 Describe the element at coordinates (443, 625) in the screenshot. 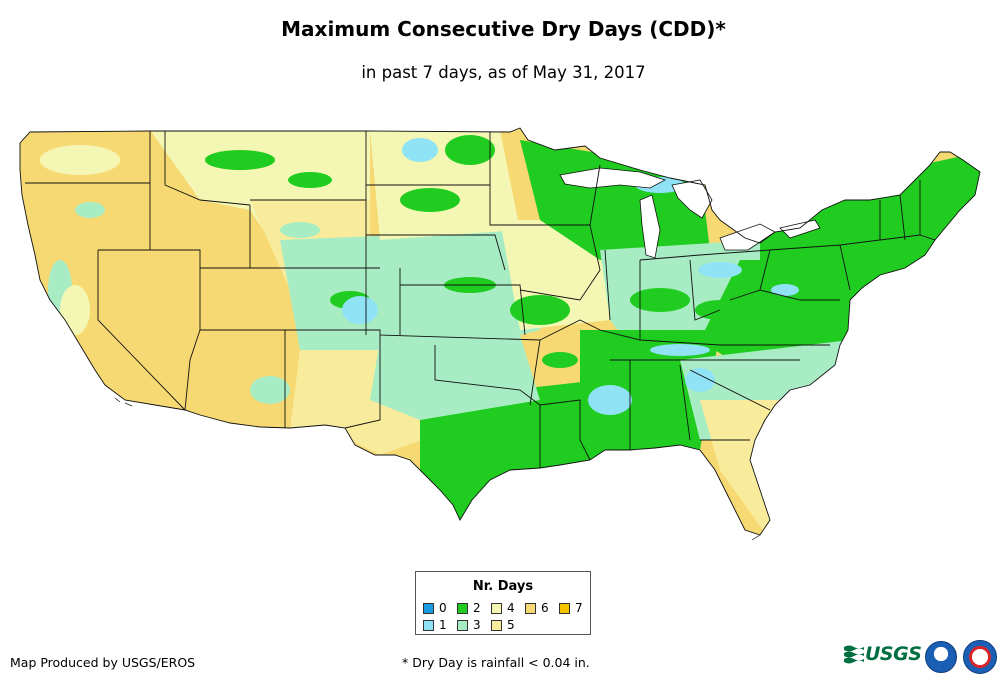

I see `legend-label: 1` at that location.